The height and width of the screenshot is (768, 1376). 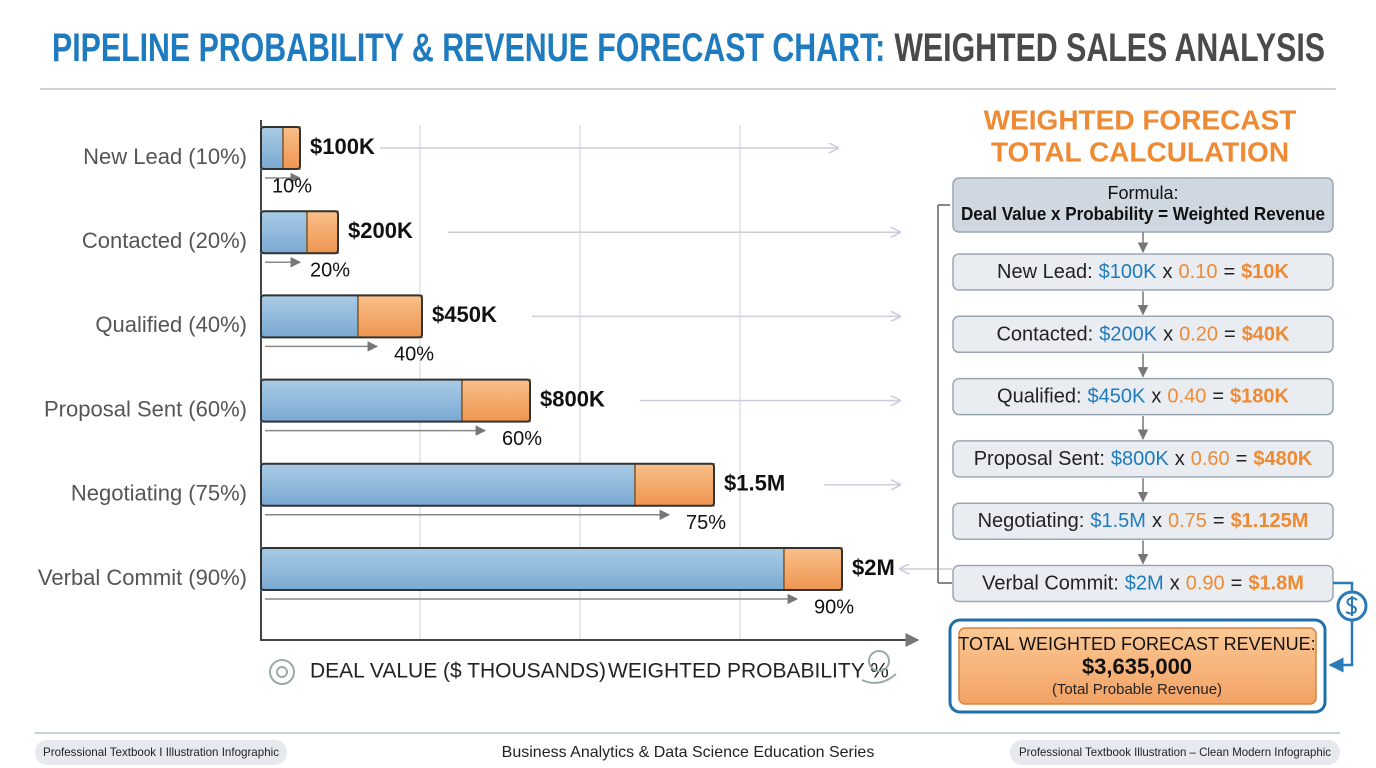 I want to click on step-text: Proposal Sent: $800K x 0.60 = $480K, so click(x=1143, y=459).